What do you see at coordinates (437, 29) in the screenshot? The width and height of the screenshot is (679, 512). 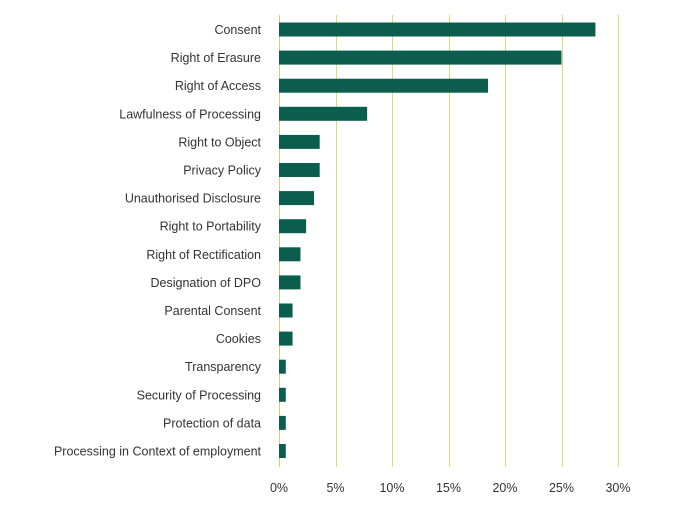 I see `bar-consent` at bounding box center [437, 29].